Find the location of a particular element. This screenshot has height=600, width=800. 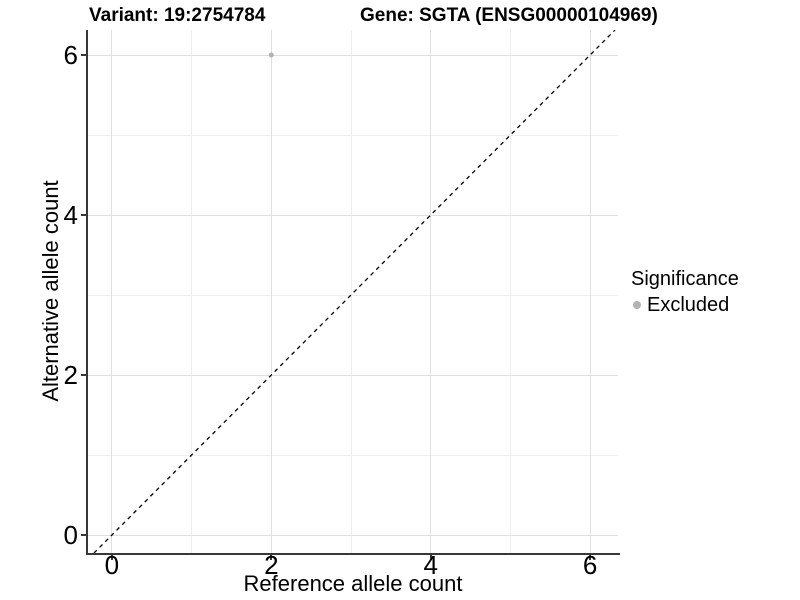

legend-entry-excluded: Excluded is located at coordinates (685, 305).